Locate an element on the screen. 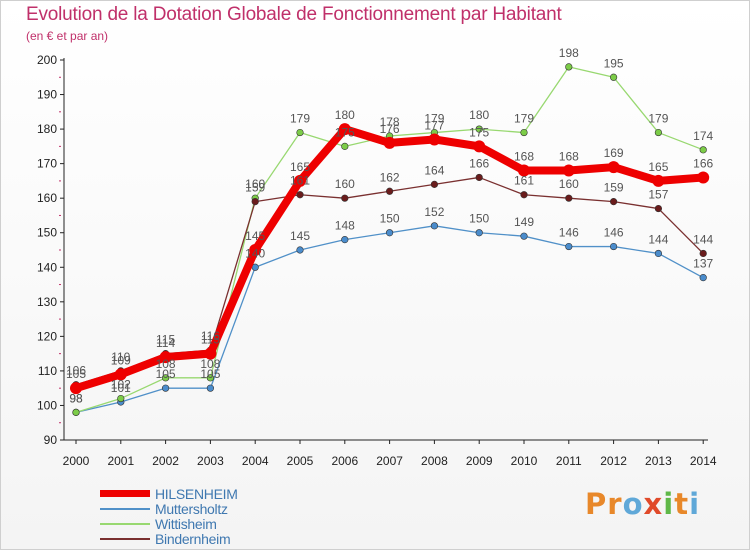 This screenshot has width=750, height=550. x-tick-label: 2009 is located at coordinates (479, 461).